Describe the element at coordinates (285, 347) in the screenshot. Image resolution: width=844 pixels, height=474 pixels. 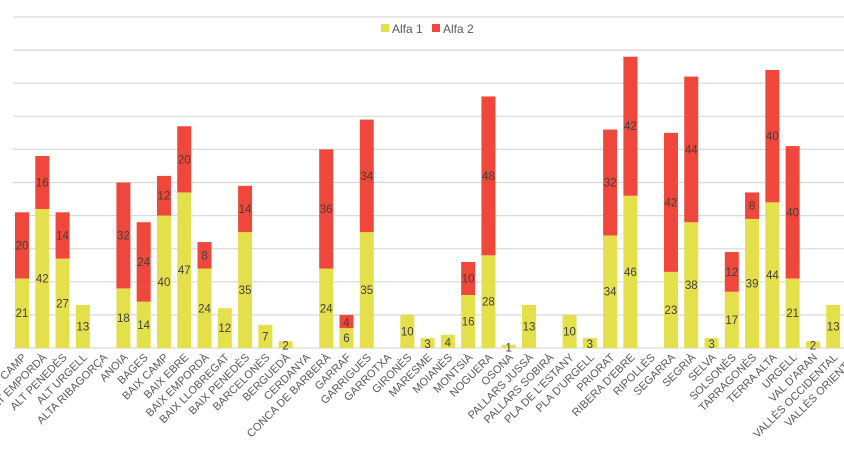
I see `data-label: 2` at that location.